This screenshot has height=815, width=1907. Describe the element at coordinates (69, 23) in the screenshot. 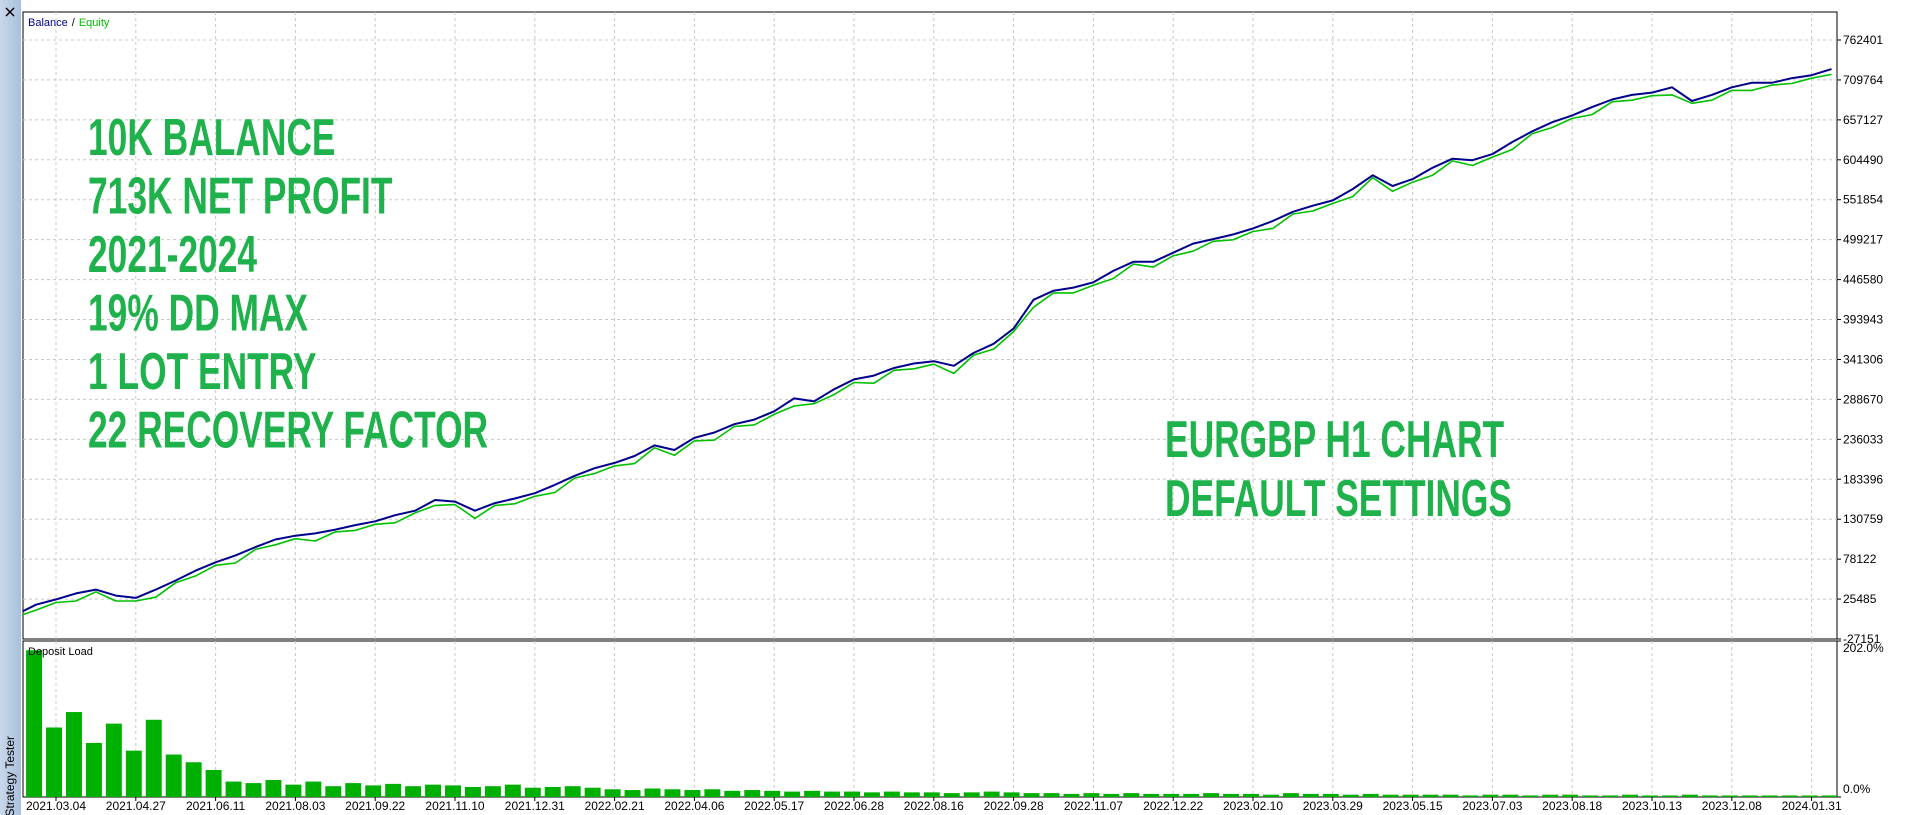

I see `legend: Balance / Equity` at that location.